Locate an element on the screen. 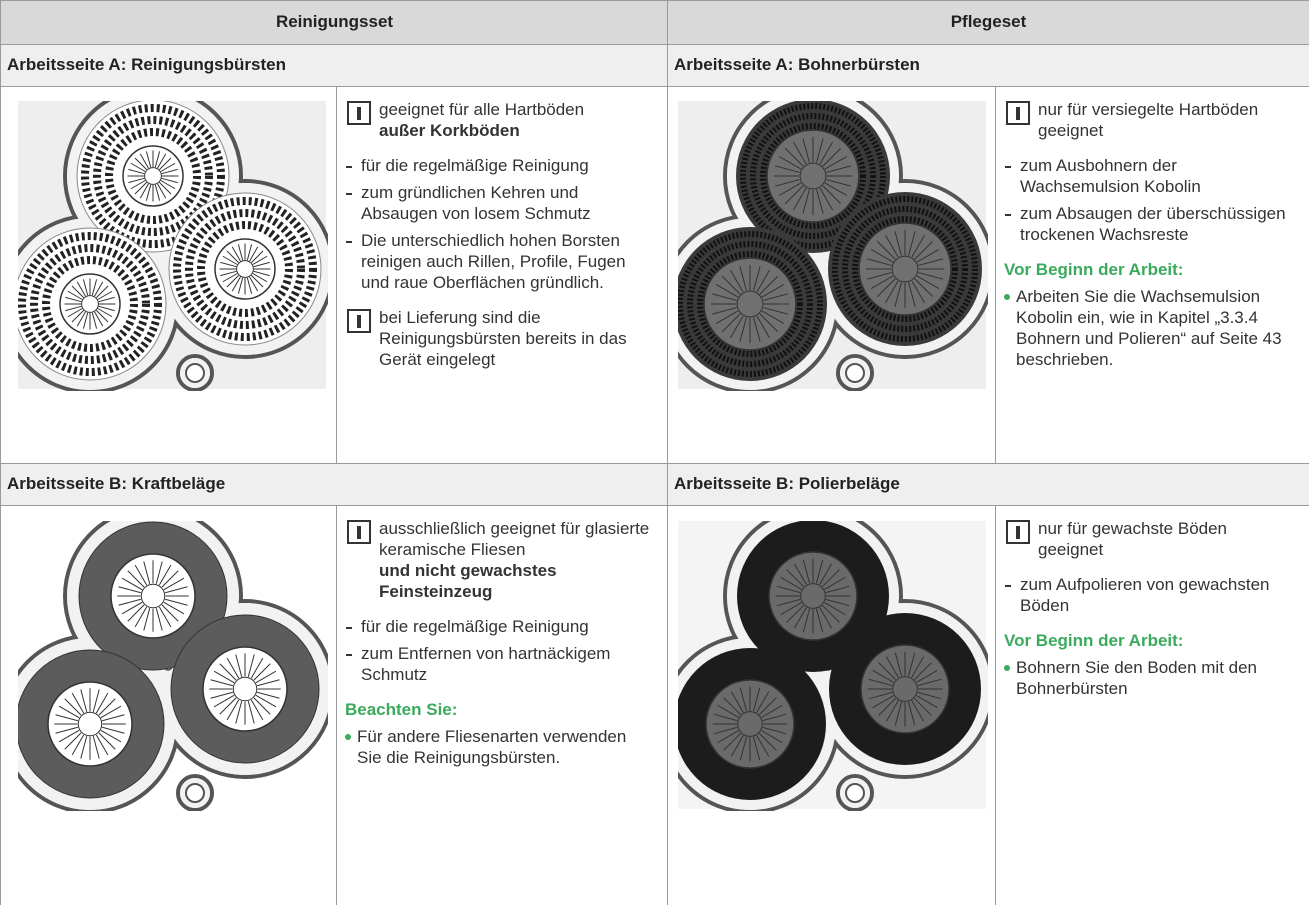 The image size is (1309, 905). info-text: nur für versiegelte Hartböden geeignet is located at coordinates (1148, 120).